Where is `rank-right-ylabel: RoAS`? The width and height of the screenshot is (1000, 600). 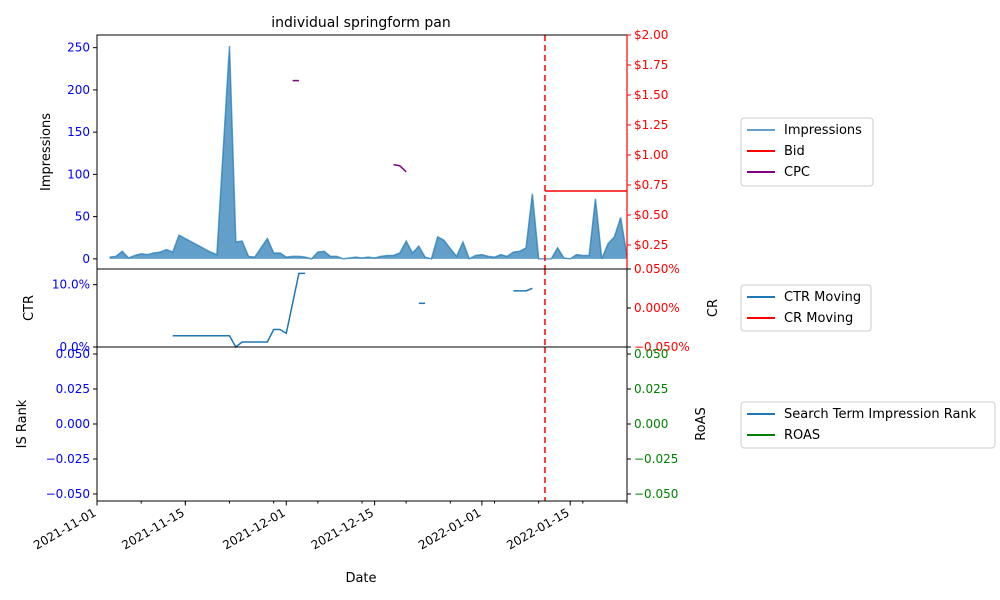 rank-right-ylabel: RoAS is located at coordinates (701, 424).